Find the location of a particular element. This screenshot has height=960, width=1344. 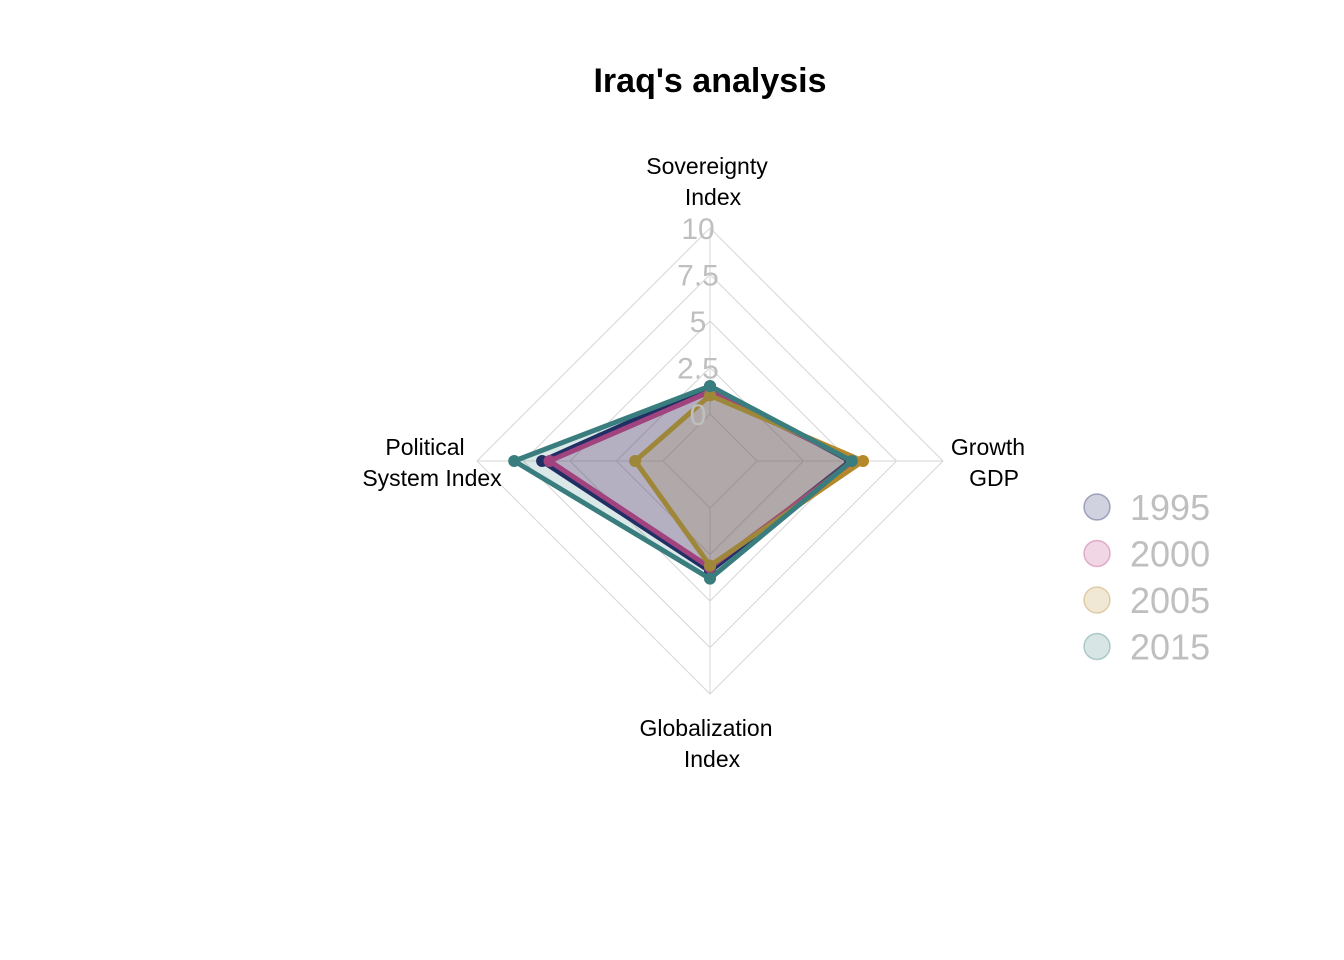

series-2015 is located at coordinates (683, 482).